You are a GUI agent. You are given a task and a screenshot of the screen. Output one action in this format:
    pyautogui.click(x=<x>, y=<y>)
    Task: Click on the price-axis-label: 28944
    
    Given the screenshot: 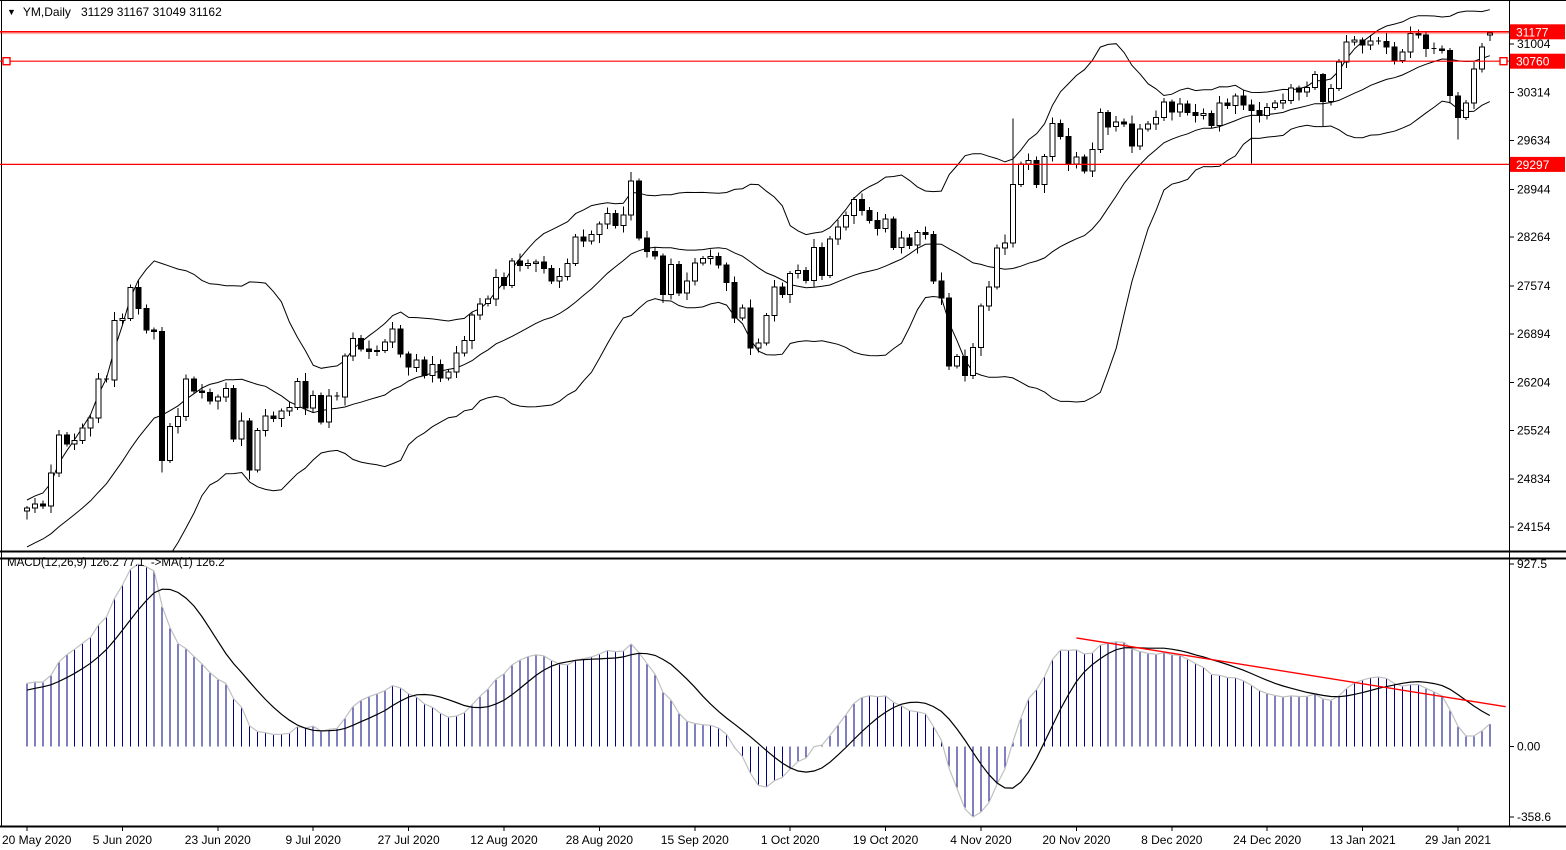 What is the action you would take?
    pyautogui.click(x=1534, y=189)
    